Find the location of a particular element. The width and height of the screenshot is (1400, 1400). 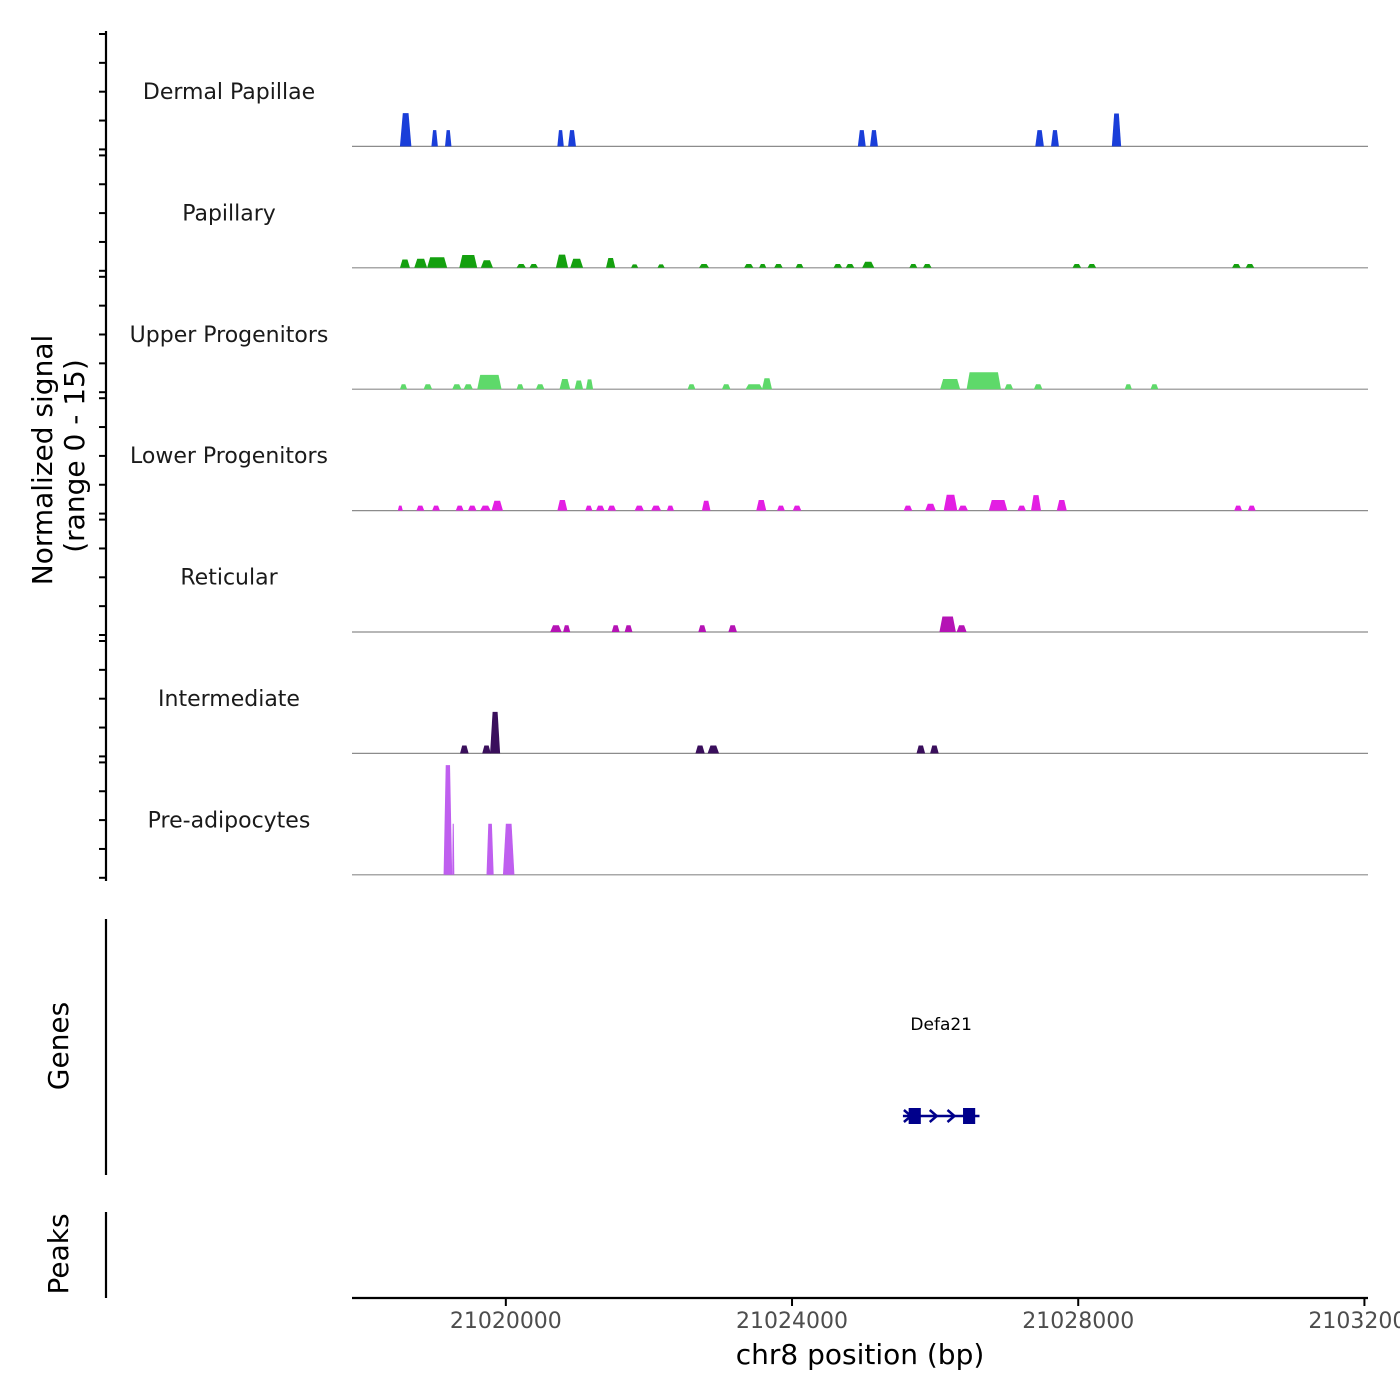

x-tick-label: 21024000 is located at coordinates (792, 1321).